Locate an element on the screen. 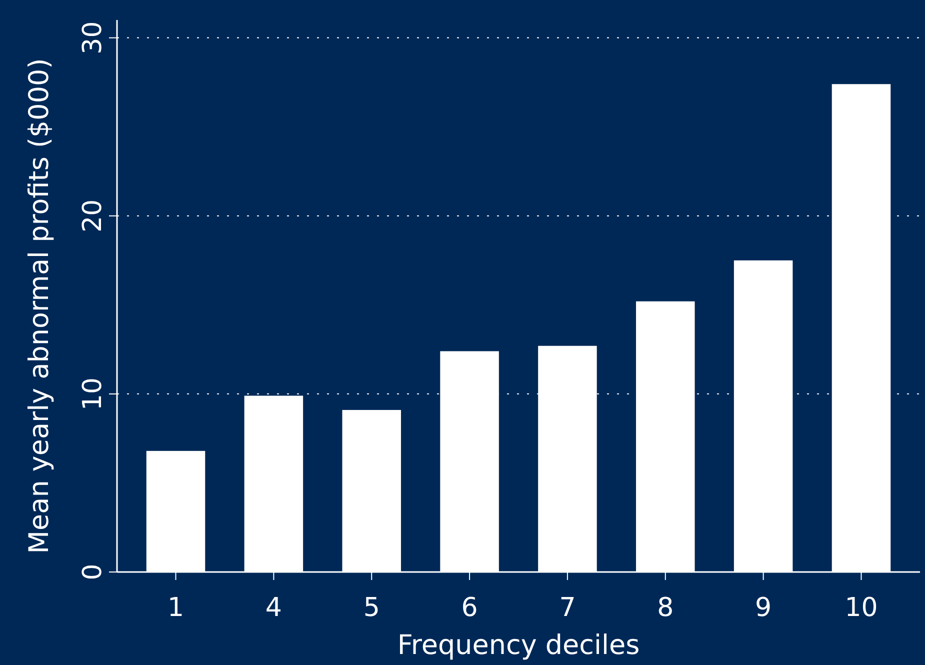 The height and width of the screenshot is (665, 925). x-tick-label: 8 is located at coordinates (665, 608).